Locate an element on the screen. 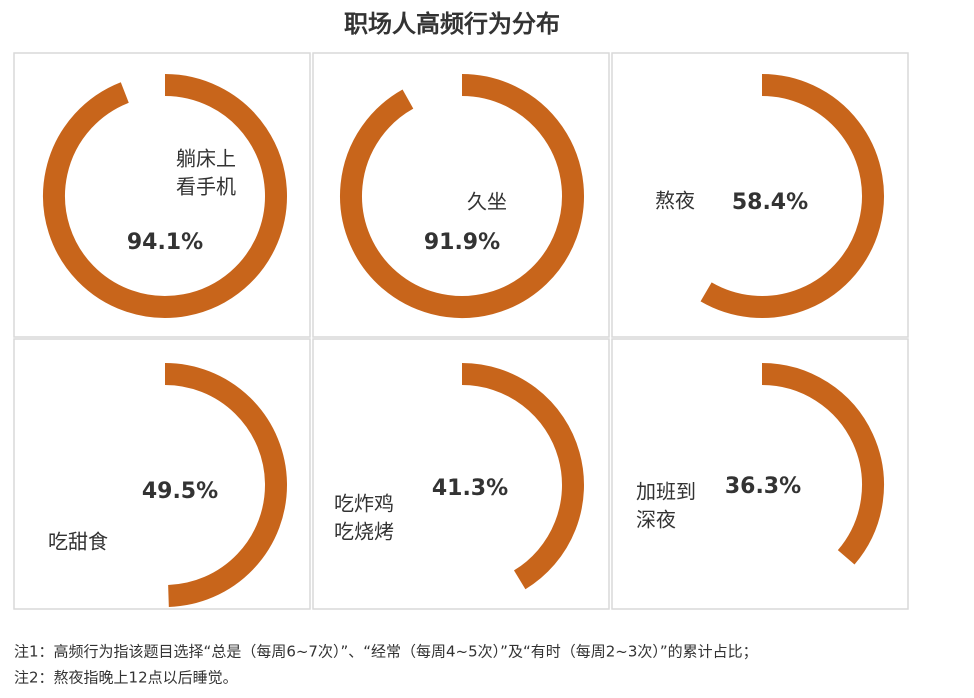  value-label: 94.1% is located at coordinates (165, 242).